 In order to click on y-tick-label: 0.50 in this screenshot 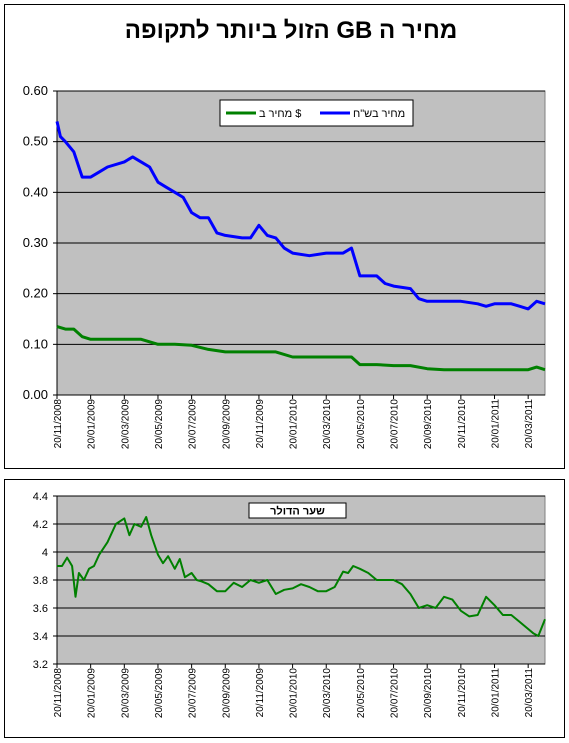, I will do `click(35, 141)`.